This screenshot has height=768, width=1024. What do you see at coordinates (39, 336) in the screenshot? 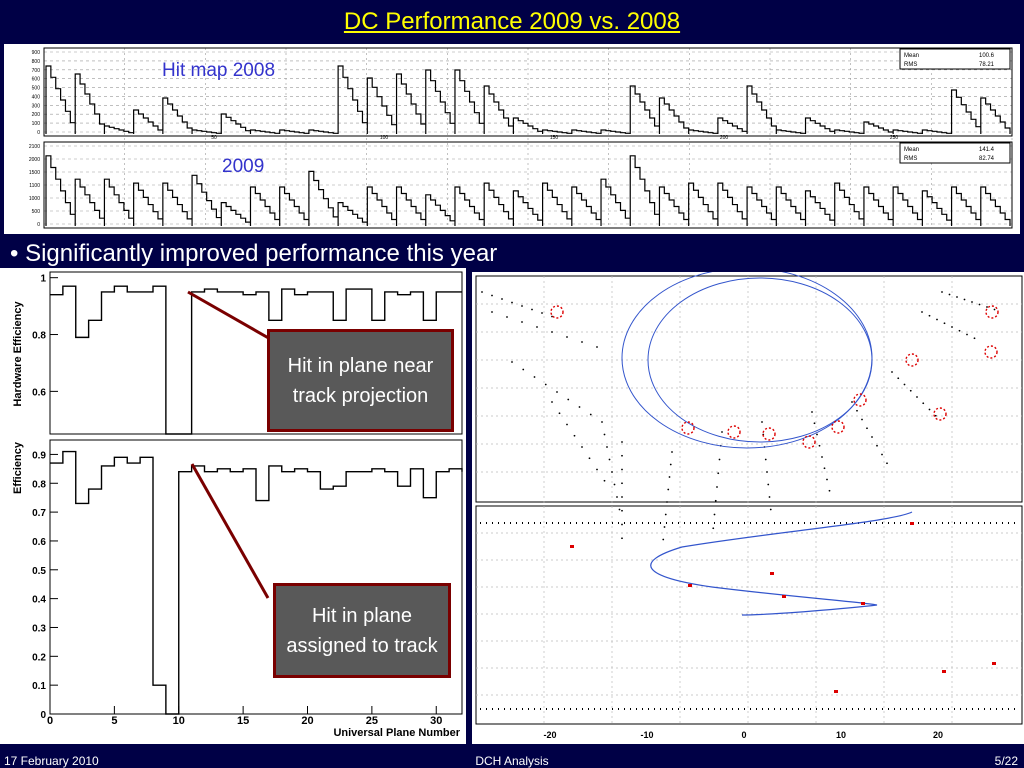
I see `top-y-tick: 0.8` at bounding box center [39, 336].